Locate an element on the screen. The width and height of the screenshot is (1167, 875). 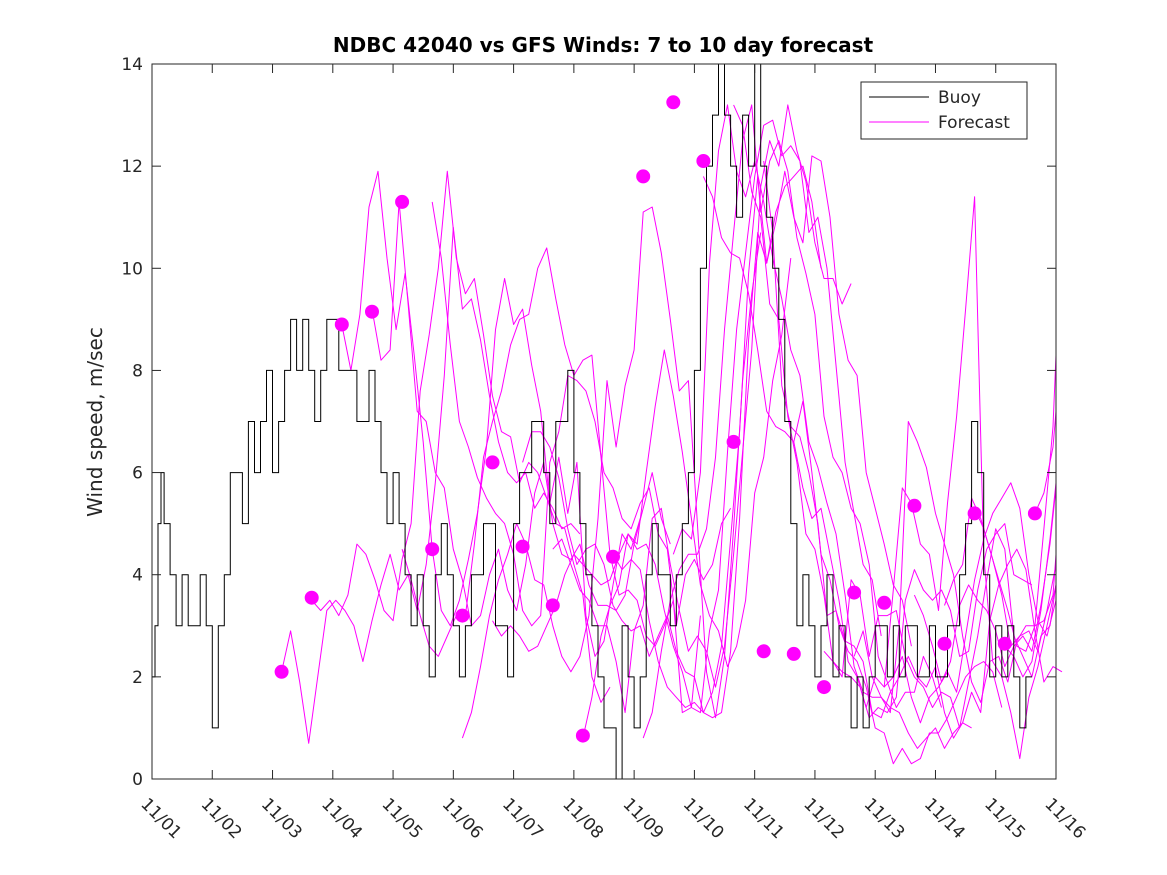
y-tick-label: 4 is located at coordinates (137, 576).